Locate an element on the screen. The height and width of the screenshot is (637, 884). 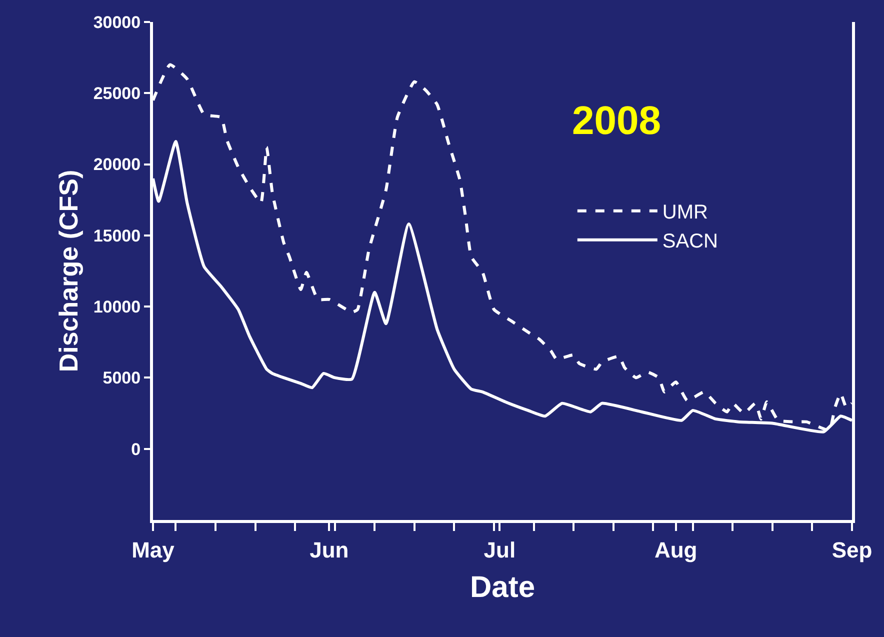
y-axis-title: Discharge (CFS) is located at coordinates (69, 271).